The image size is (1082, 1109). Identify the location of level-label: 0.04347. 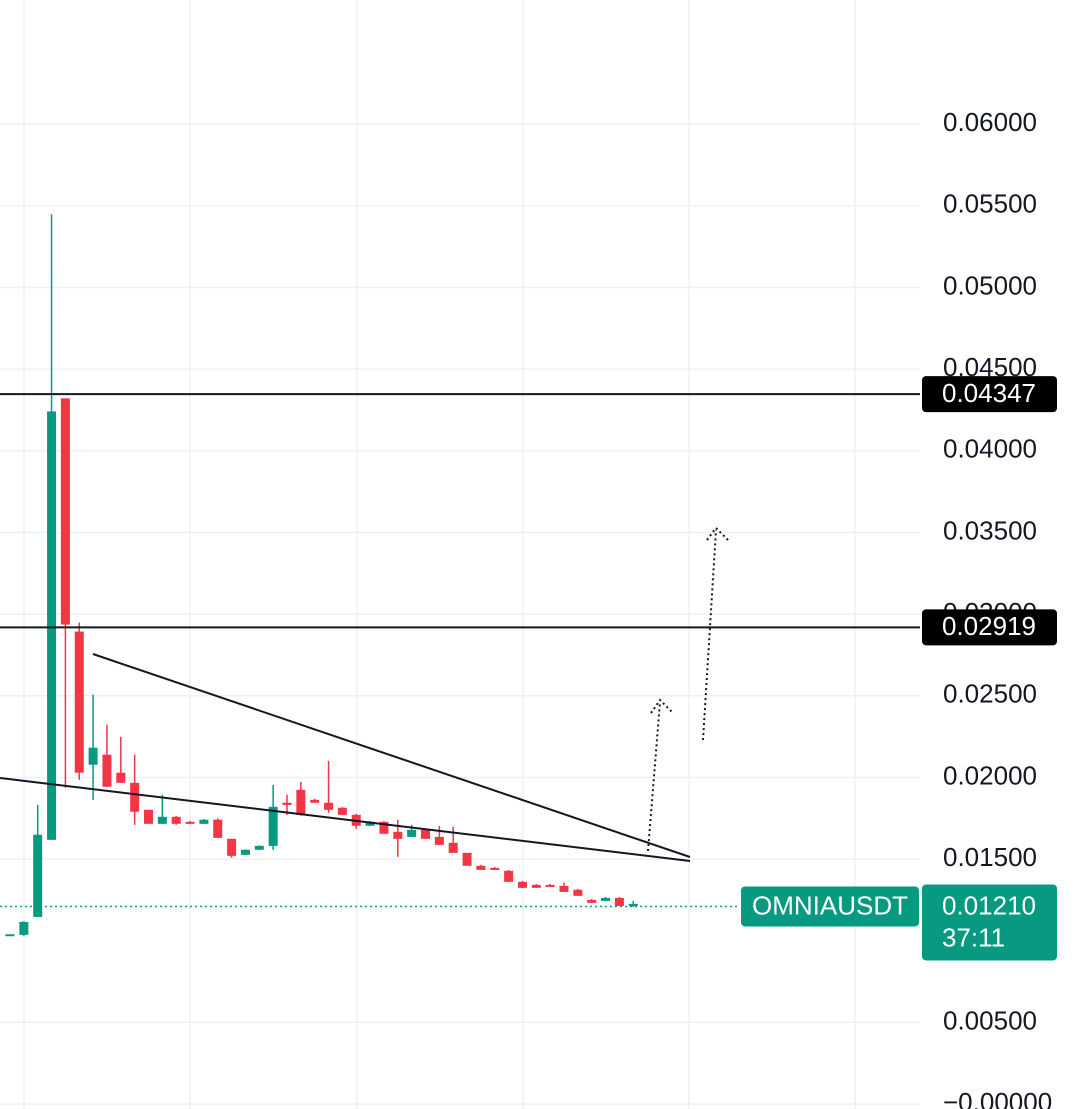
(989, 393).